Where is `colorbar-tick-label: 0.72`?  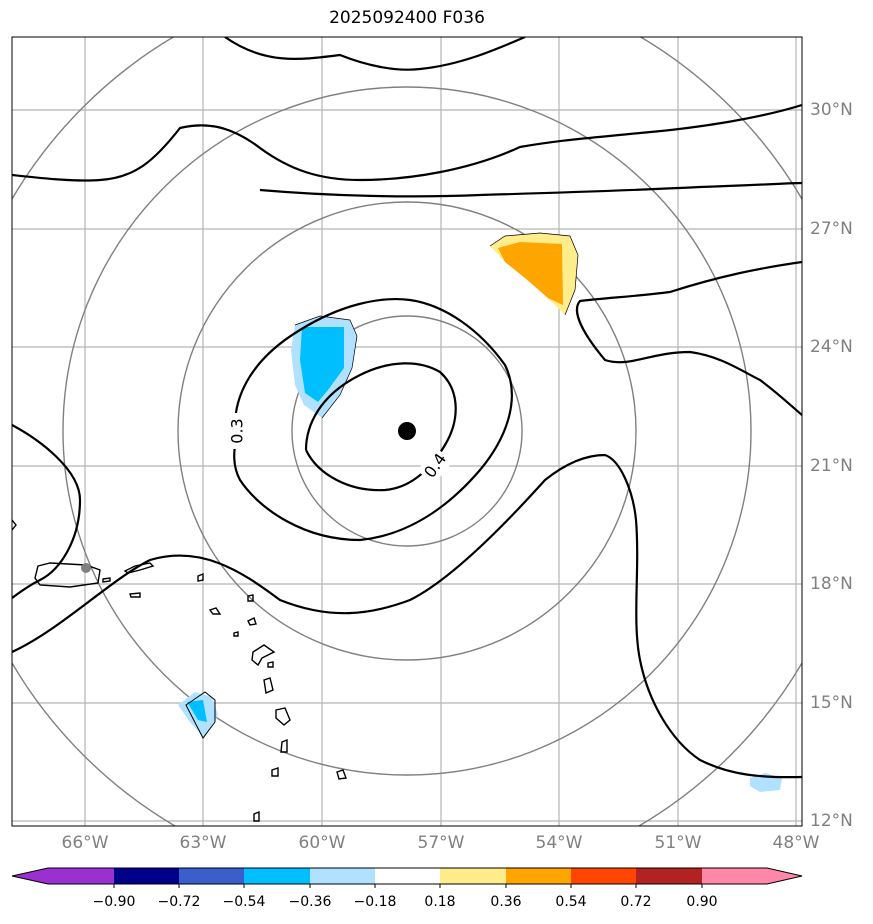
colorbar-tick-label: 0.72 is located at coordinates (636, 902).